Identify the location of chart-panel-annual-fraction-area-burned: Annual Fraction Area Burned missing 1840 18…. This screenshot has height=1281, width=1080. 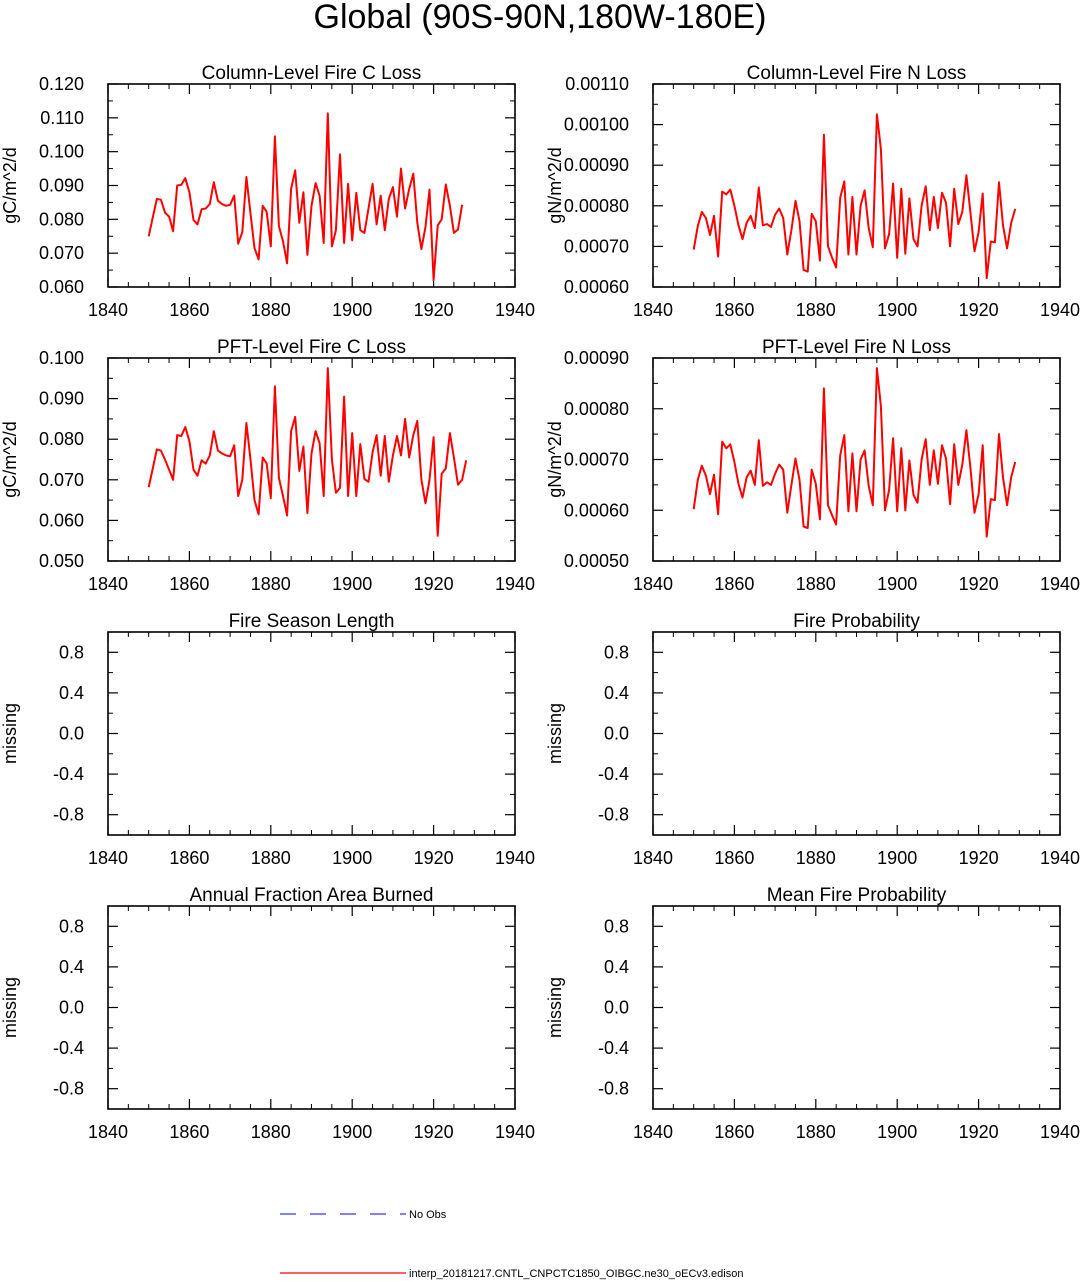
(267, 1013).